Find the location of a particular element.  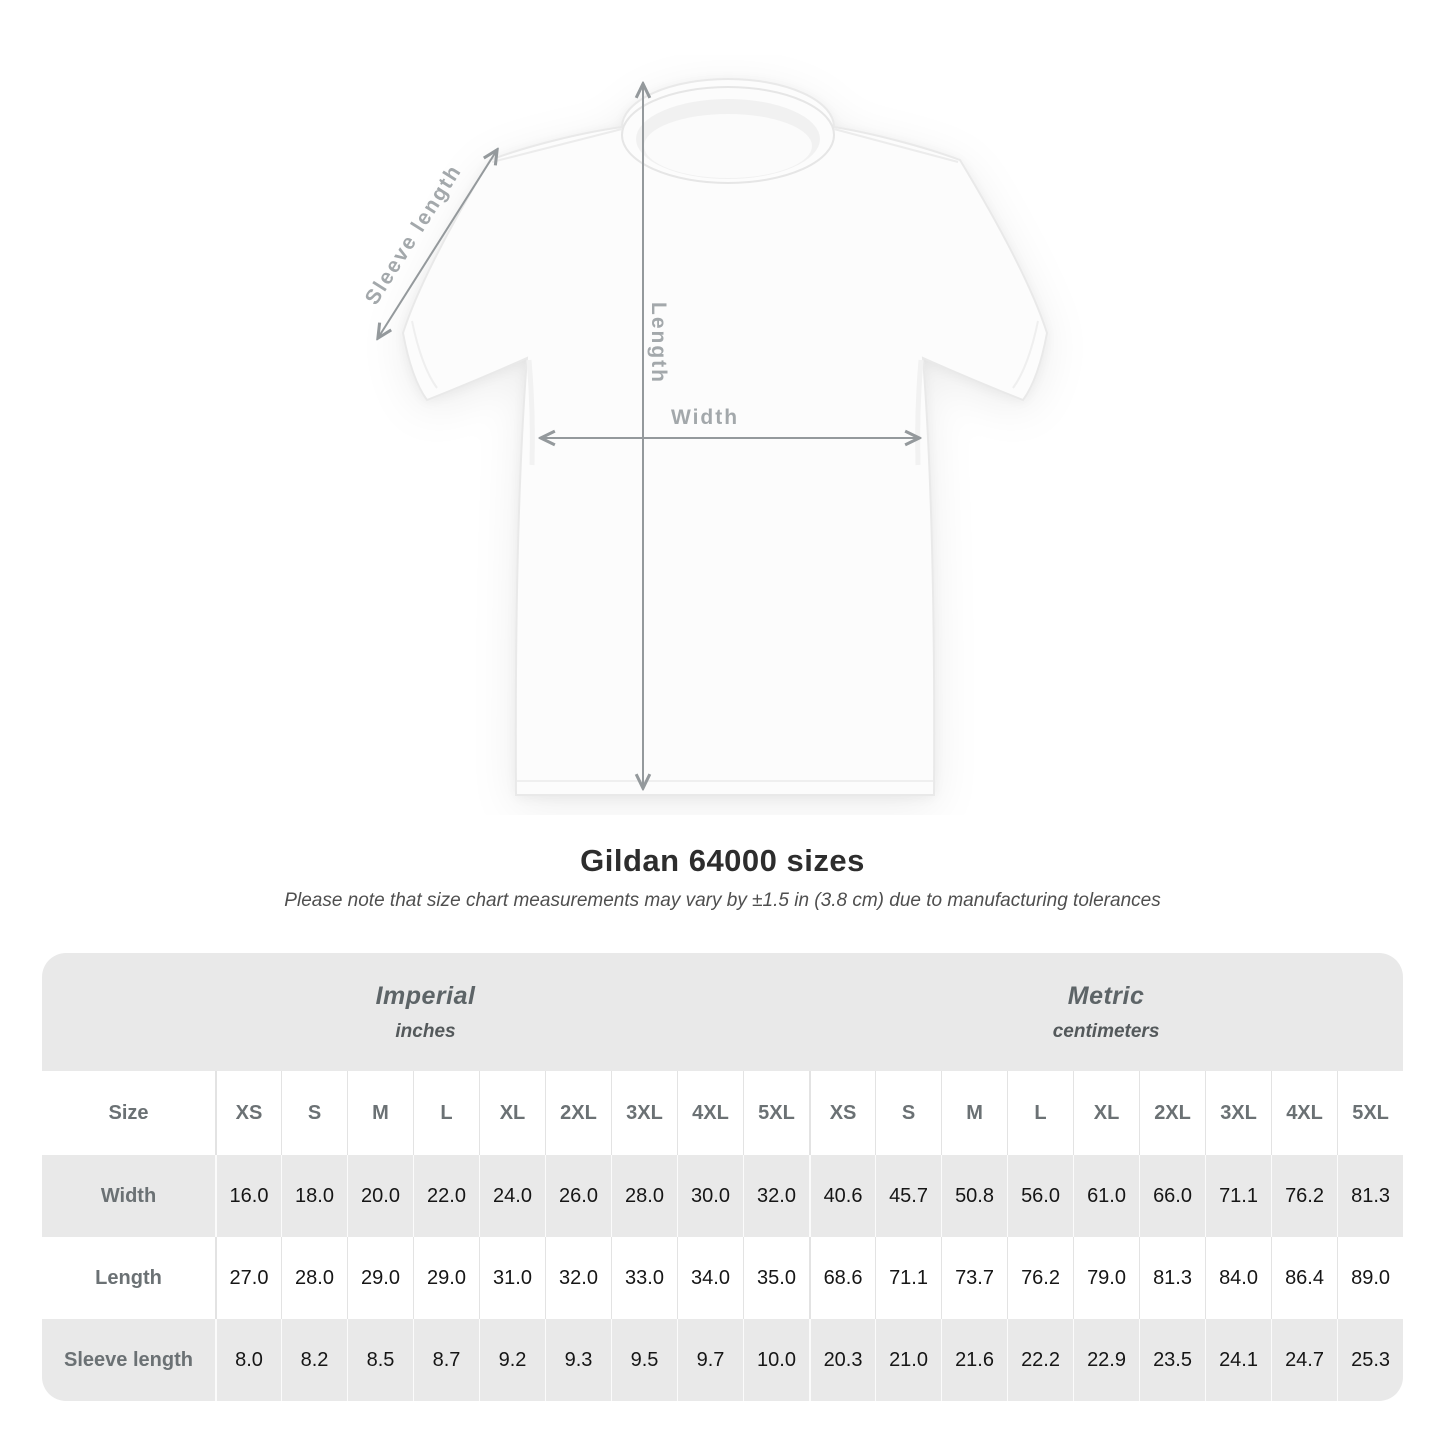

cell: 25.3 is located at coordinates (1370, 1360).